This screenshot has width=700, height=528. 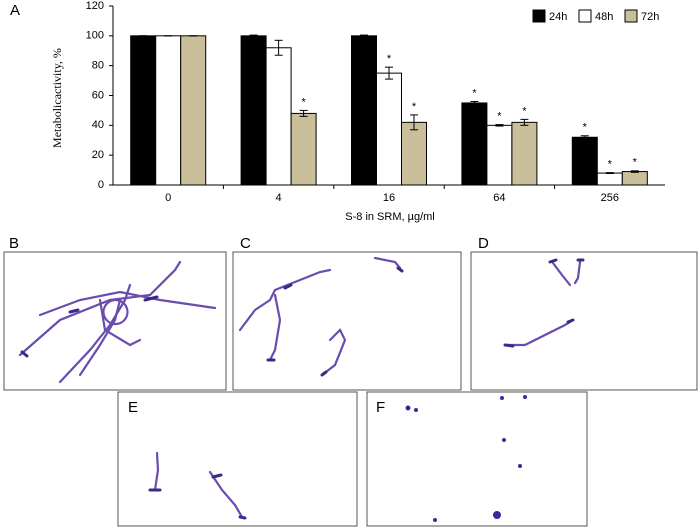 What do you see at coordinates (14, 243) in the screenshot?
I see `panel-label: B` at bounding box center [14, 243].